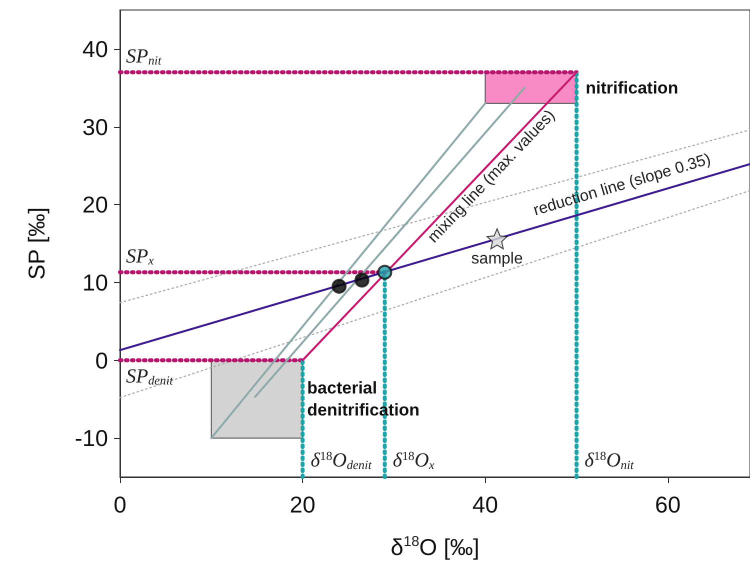 The image size is (750, 585). Describe the element at coordinates (95, 127) in the screenshot. I see `y-tick-label: 30` at that location.